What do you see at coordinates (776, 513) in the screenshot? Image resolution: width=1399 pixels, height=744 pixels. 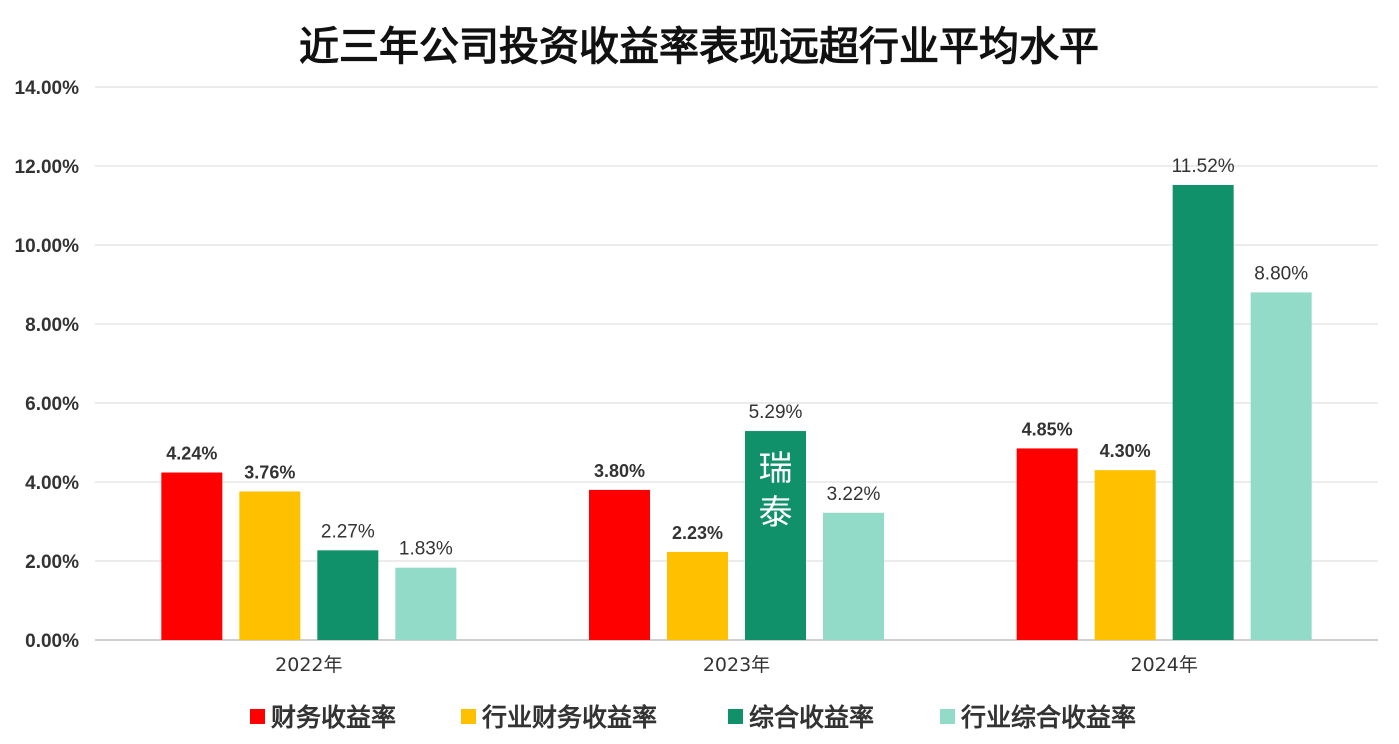 I see `annotation-char: 泰` at bounding box center [776, 513].